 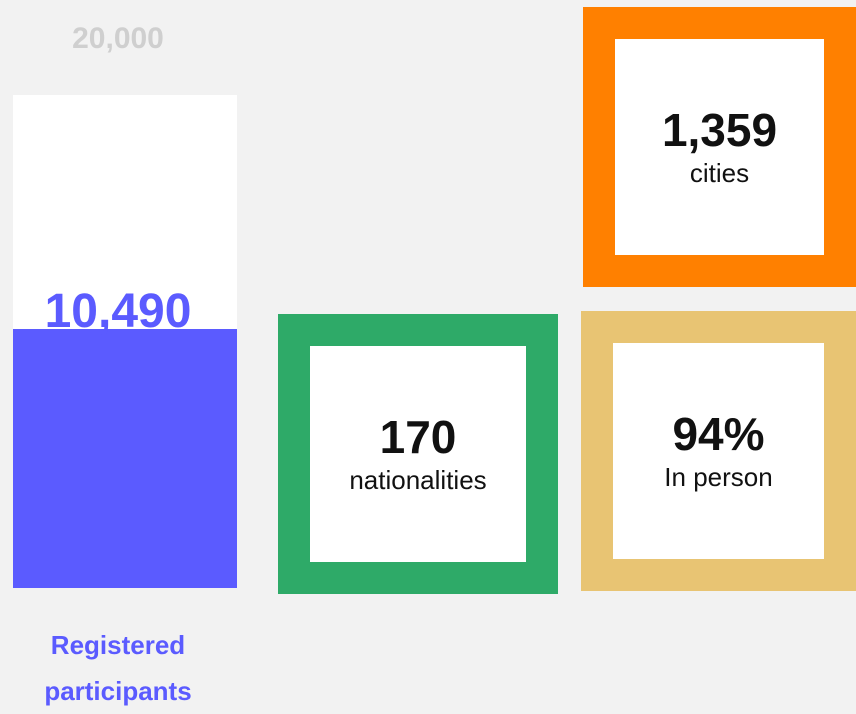 I want to click on gauge-fill, so click(x=125, y=458).